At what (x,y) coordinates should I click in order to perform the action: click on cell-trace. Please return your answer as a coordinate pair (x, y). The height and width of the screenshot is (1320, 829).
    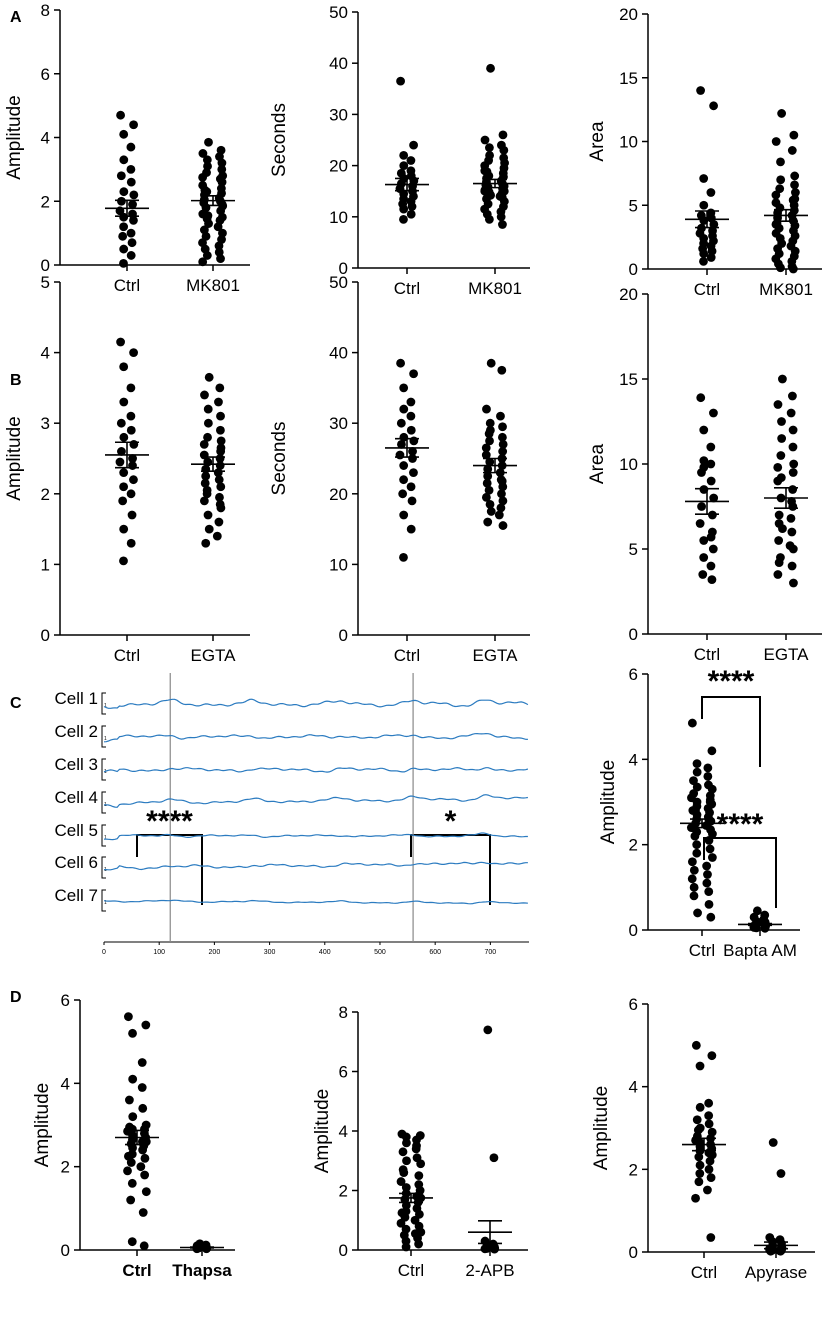
    Looking at the image, I should click on (315, 902).